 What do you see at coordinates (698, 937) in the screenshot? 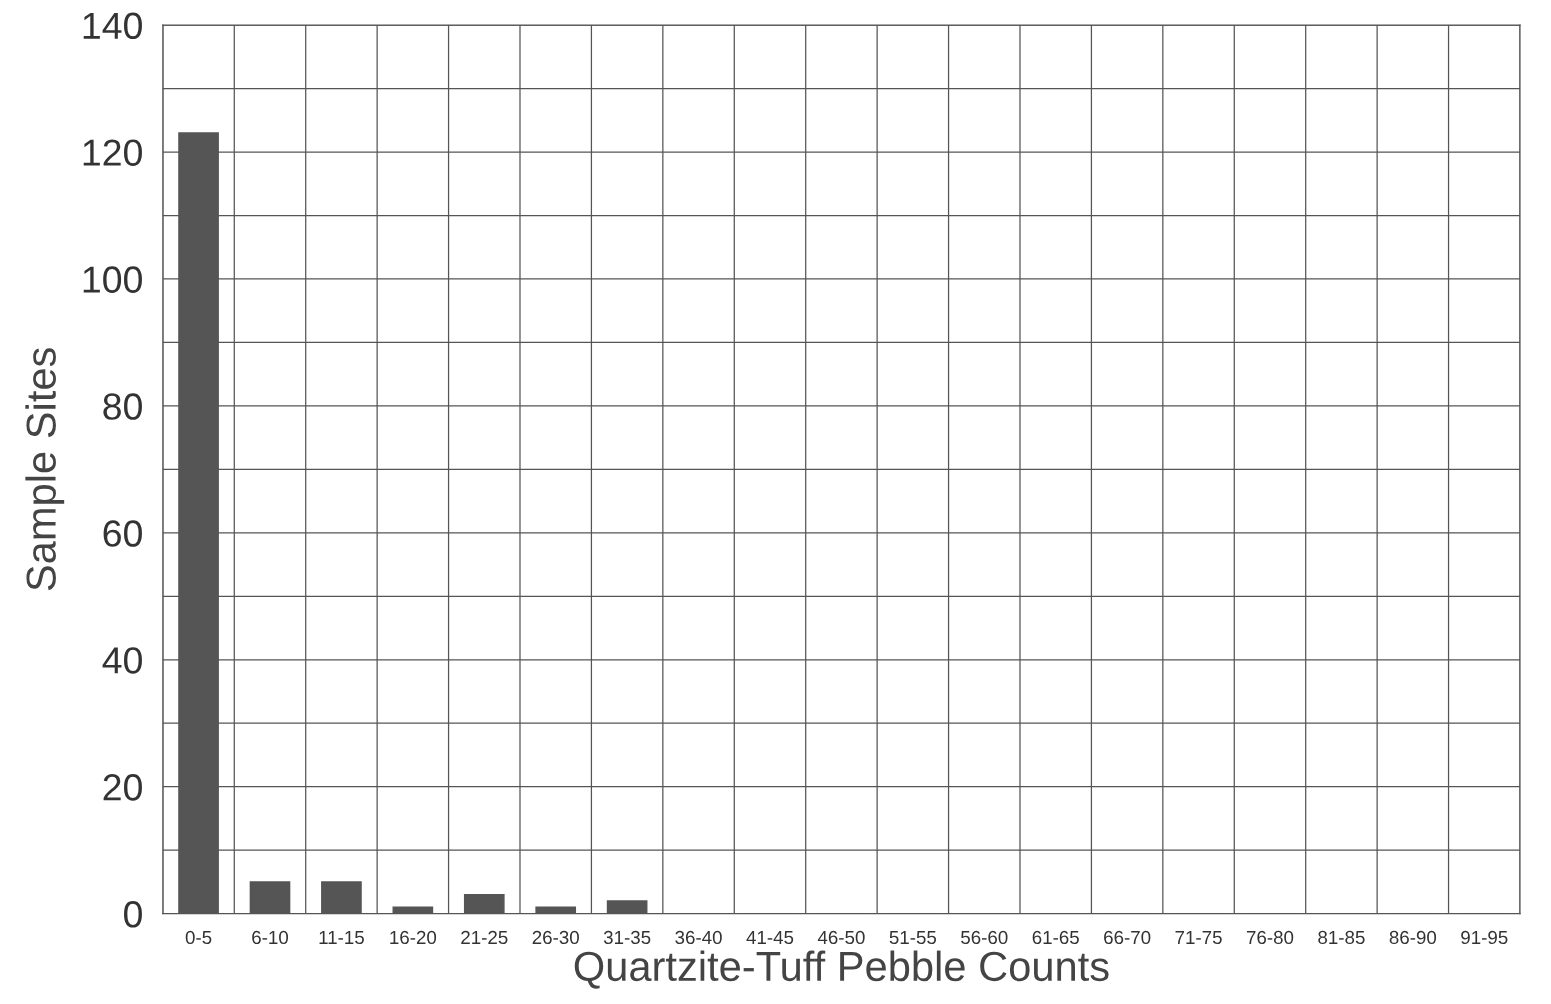
I see `x-tick-label: 36-40` at bounding box center [698, 937].